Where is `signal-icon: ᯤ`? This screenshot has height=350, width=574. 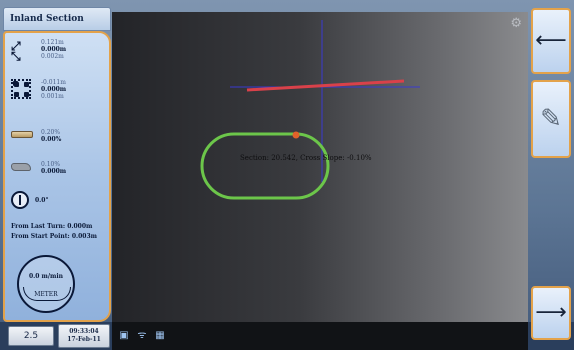
signal-icon: ᯤ is located at coordinates (142, 335).